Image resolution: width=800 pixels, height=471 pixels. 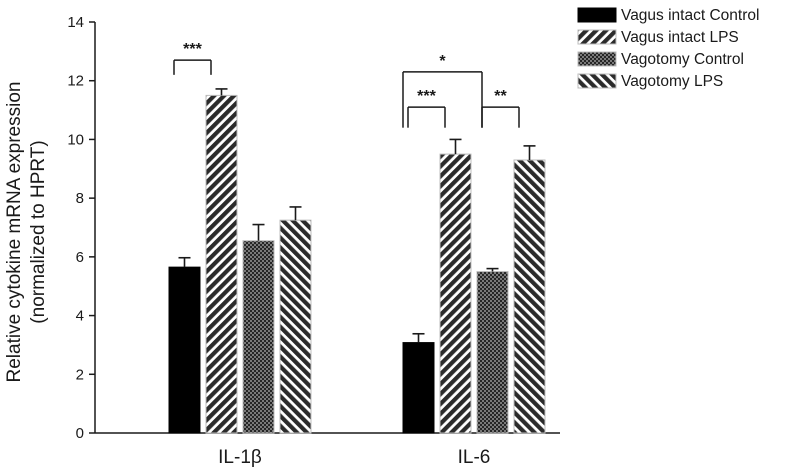 What do you see at coordinates (75, 139) in the screenshot?
I see `y-tick-label: 10` at bounding box center [75, 139].